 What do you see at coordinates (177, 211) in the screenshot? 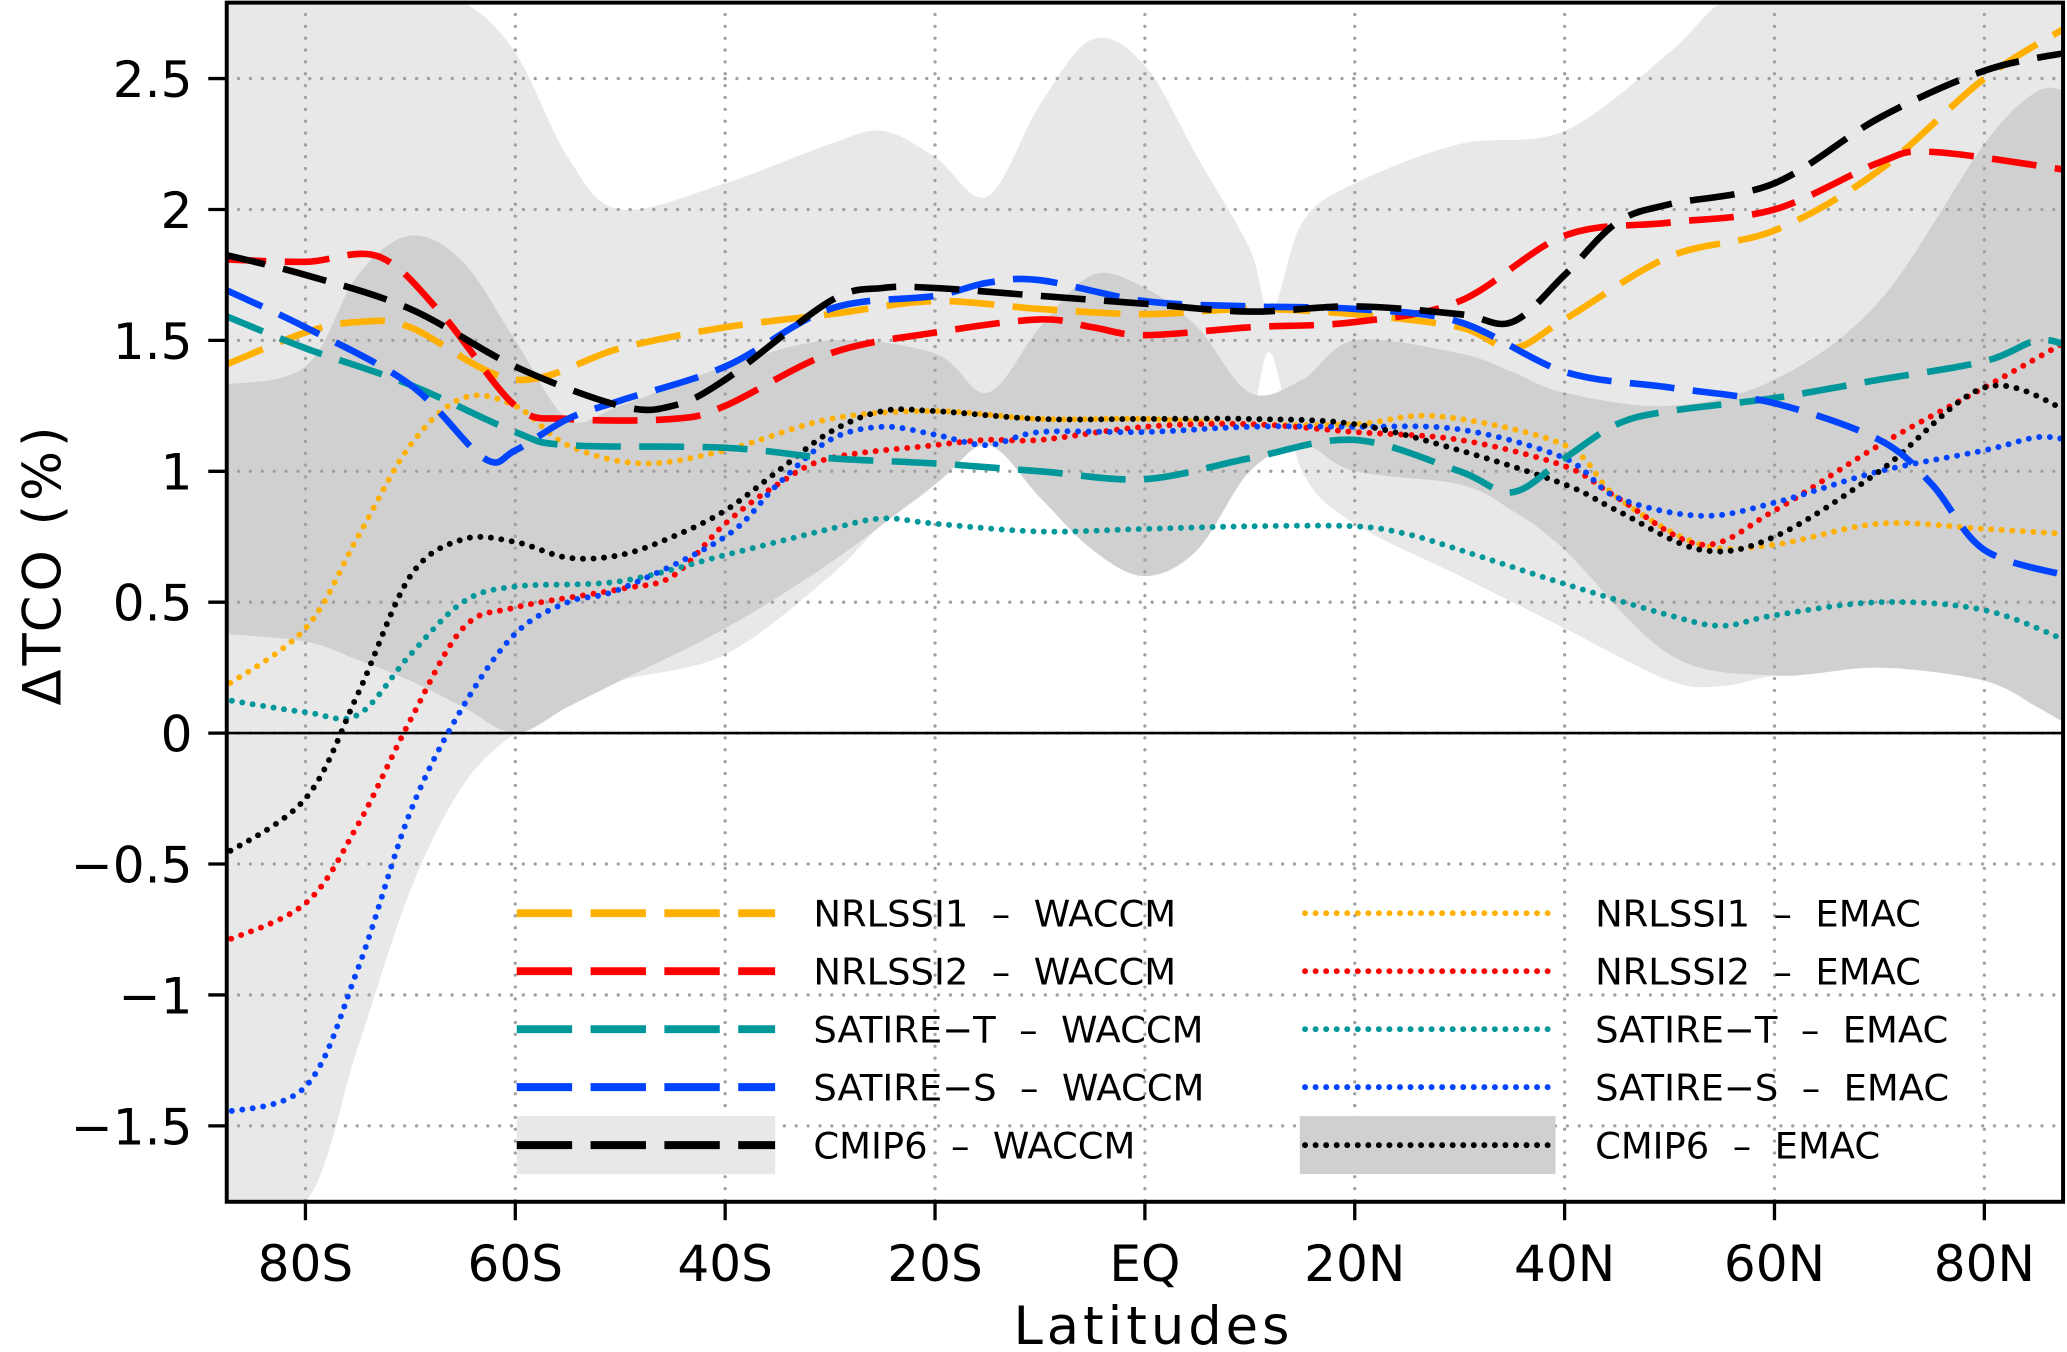
I see `y-tick-label: 2` at bounding box center [177, 211].